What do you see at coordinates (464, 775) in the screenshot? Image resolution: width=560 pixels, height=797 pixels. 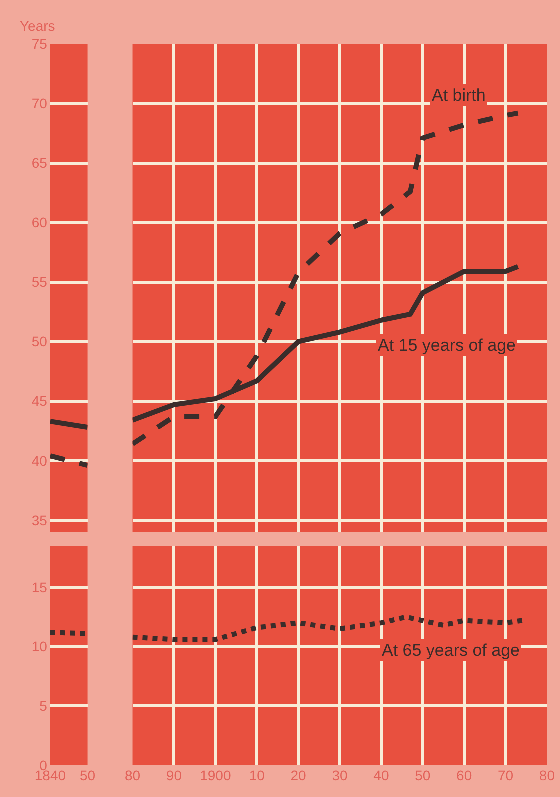 I see `x-tick-label: 60` at bounding box center [464, 775].